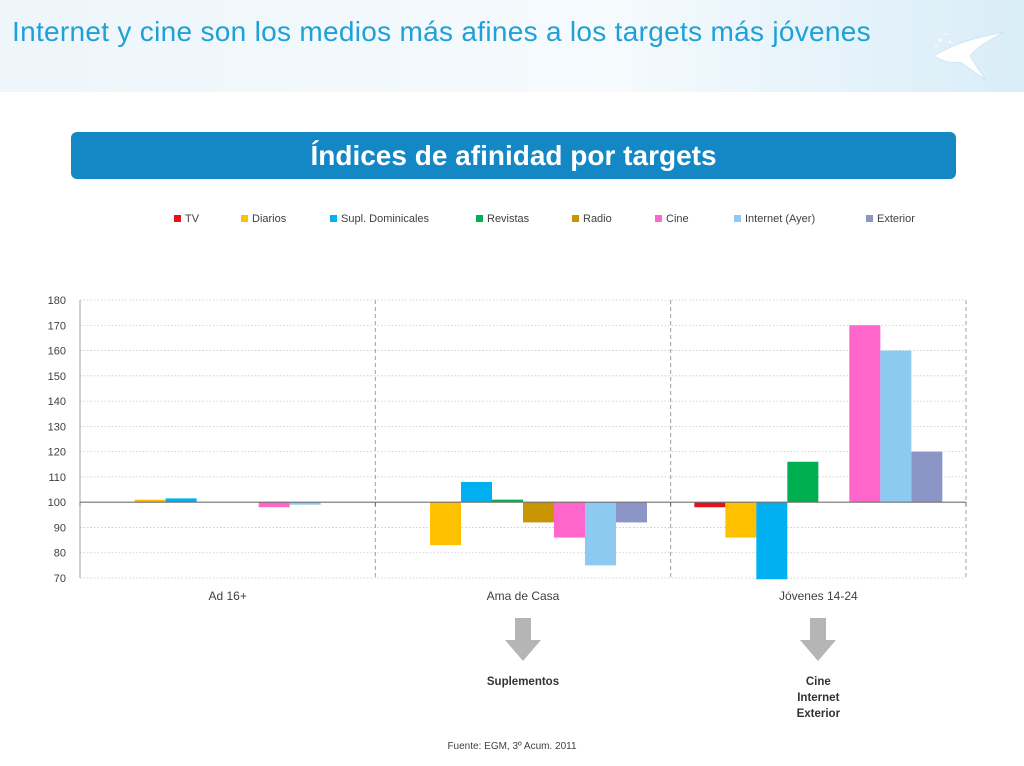 This screenshot has height=766, width=1024. What do you see at coordinates (780, 219) in the screenshot?
I see `legend-label: Internet (Ayer)` at bounding box center [780, 219].